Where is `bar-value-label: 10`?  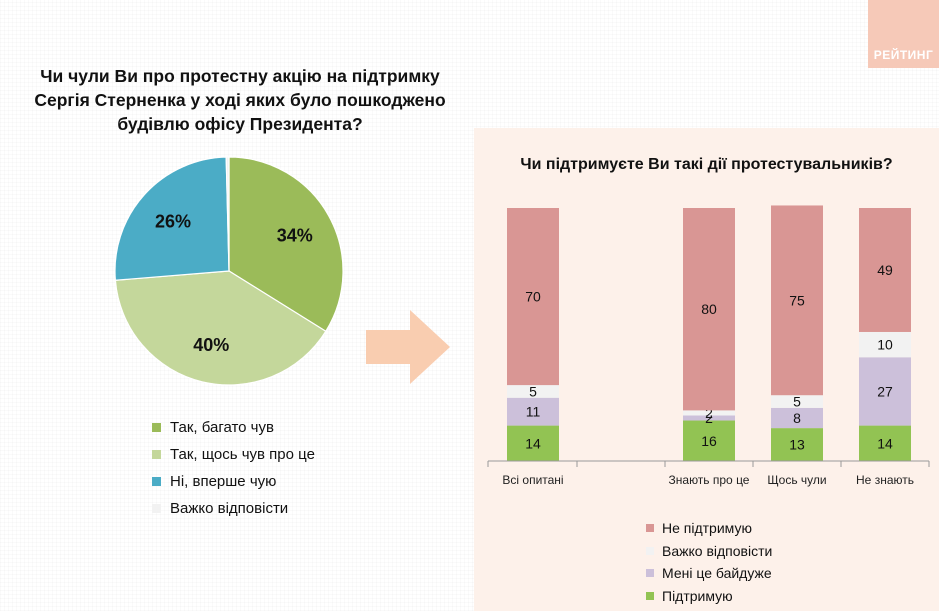 bar-value-label: 10 is located at coordinates (885, 345).